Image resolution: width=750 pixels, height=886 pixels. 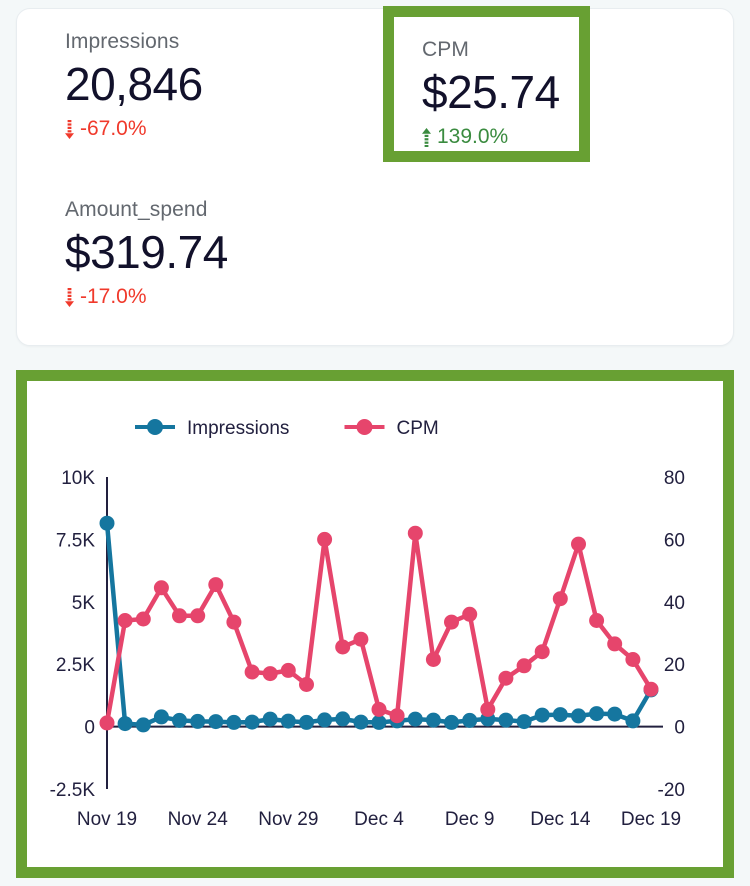 What do you see at coordinates (73, 634) in the screenshot?
I see `left-axis: -2.5K 0 2.5K 5K 7.5K 10K` at bounding box center [73, 634].